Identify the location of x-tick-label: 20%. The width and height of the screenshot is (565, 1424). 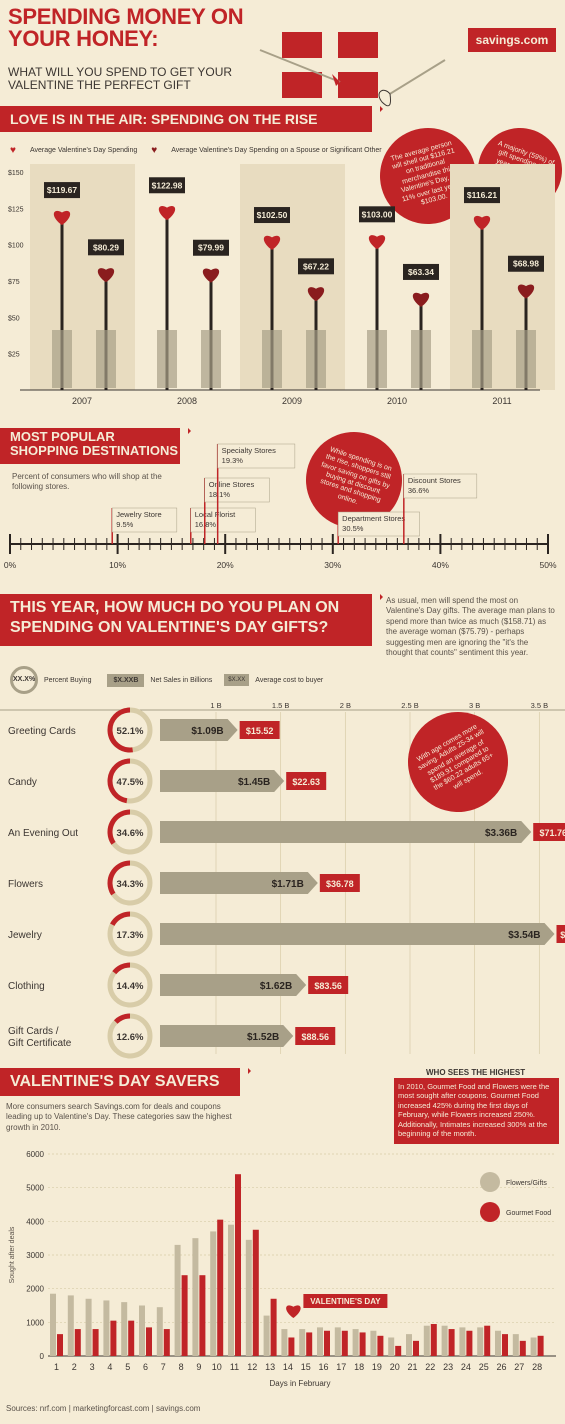
(225, 565).